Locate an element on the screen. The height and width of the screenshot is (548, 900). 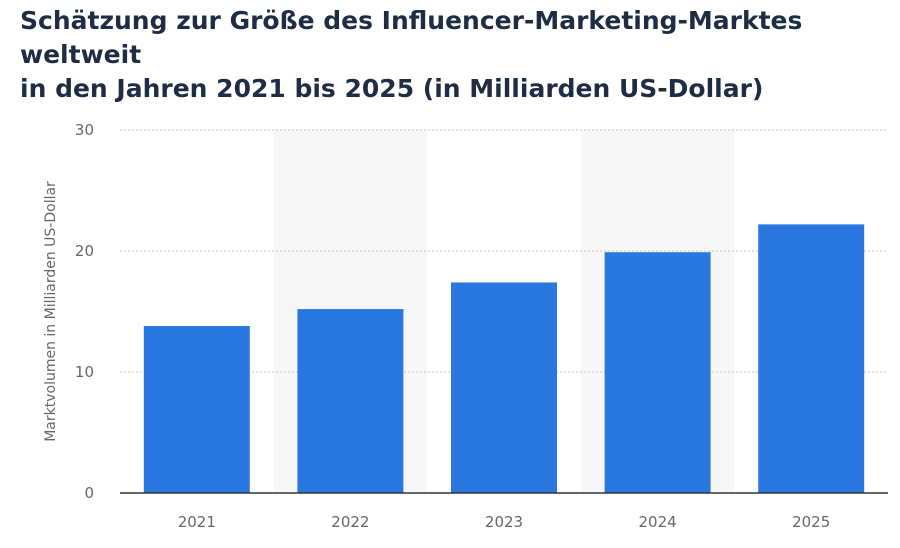
y-axis-title: Marktvolumen in Milliarden US-Dollar is located at coordinates (51, 311).